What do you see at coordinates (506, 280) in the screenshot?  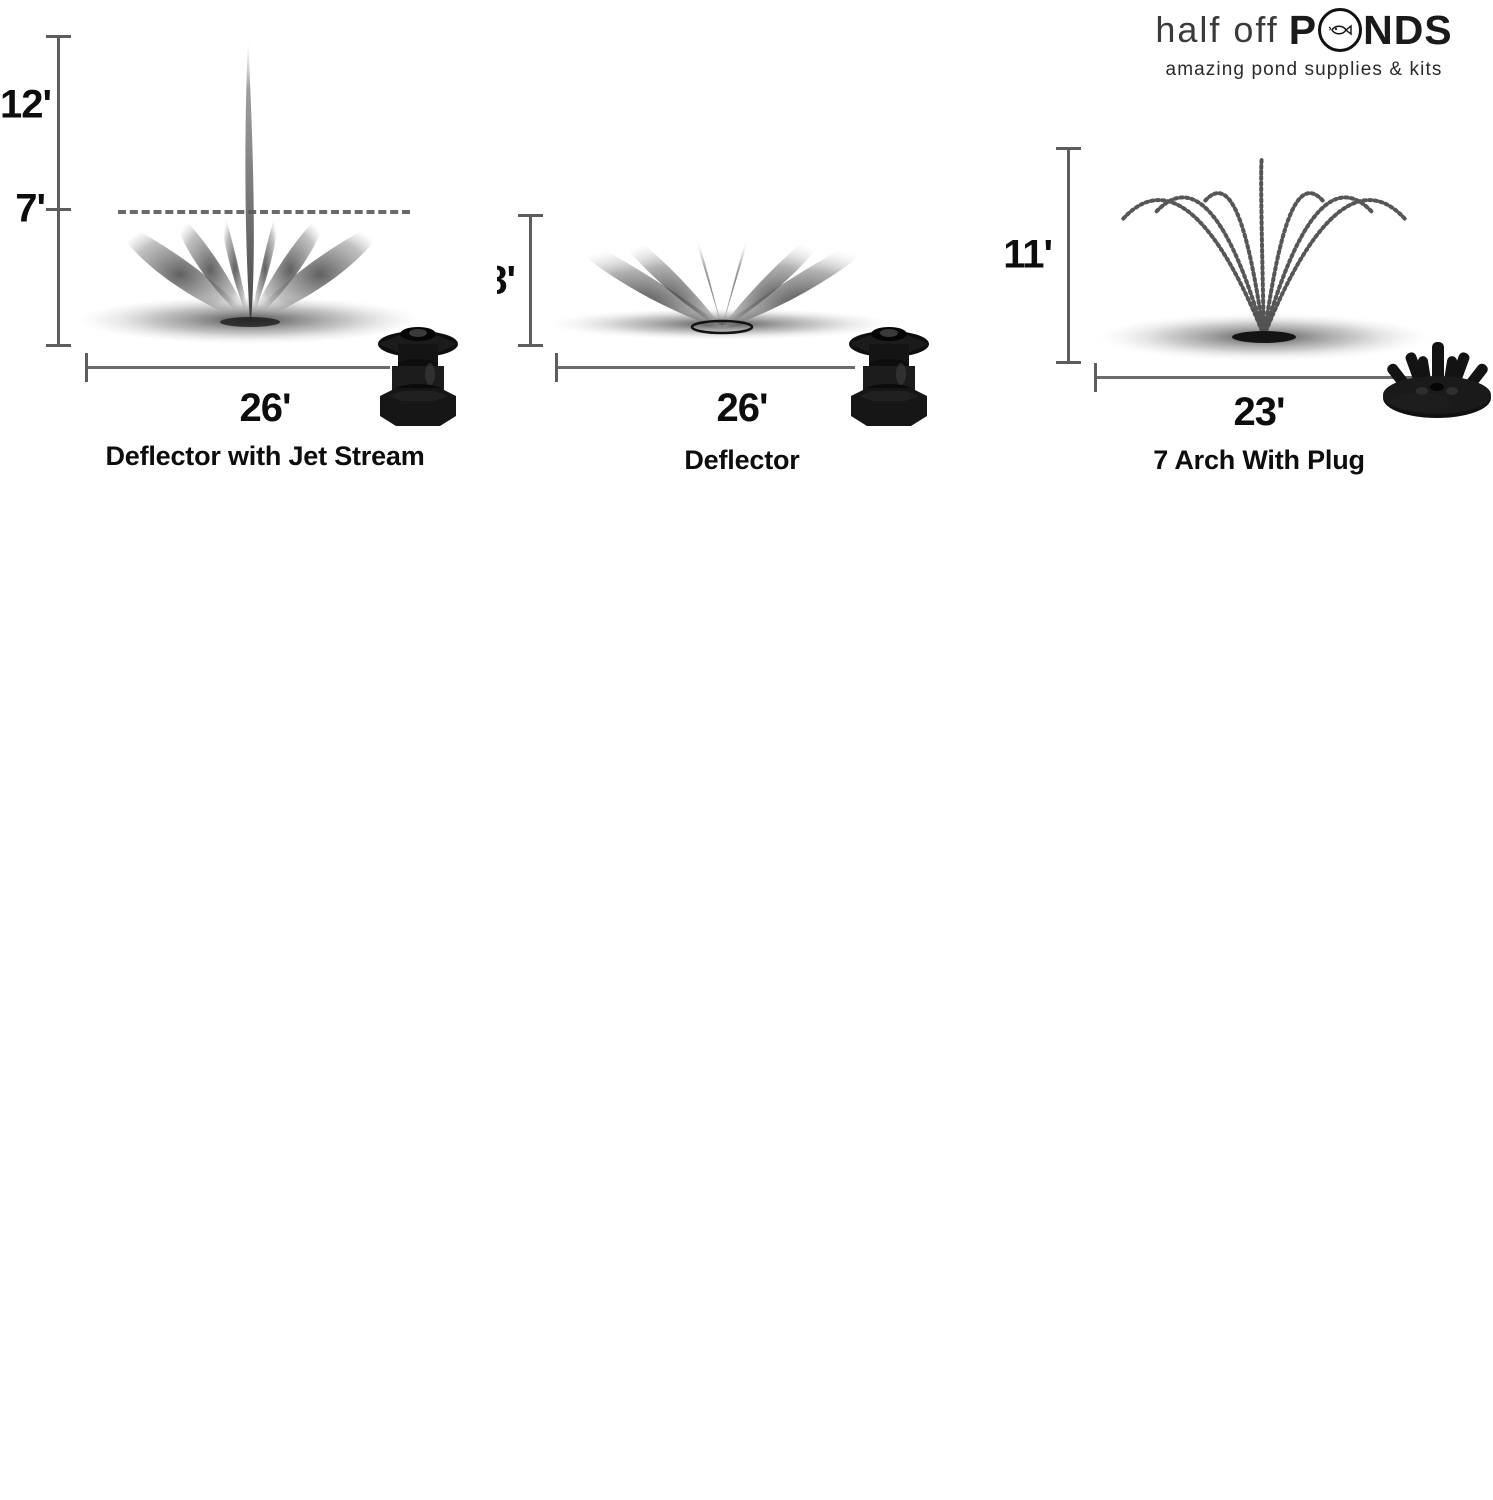 I see `height-label: 8'` at bounding box center [506, 280].